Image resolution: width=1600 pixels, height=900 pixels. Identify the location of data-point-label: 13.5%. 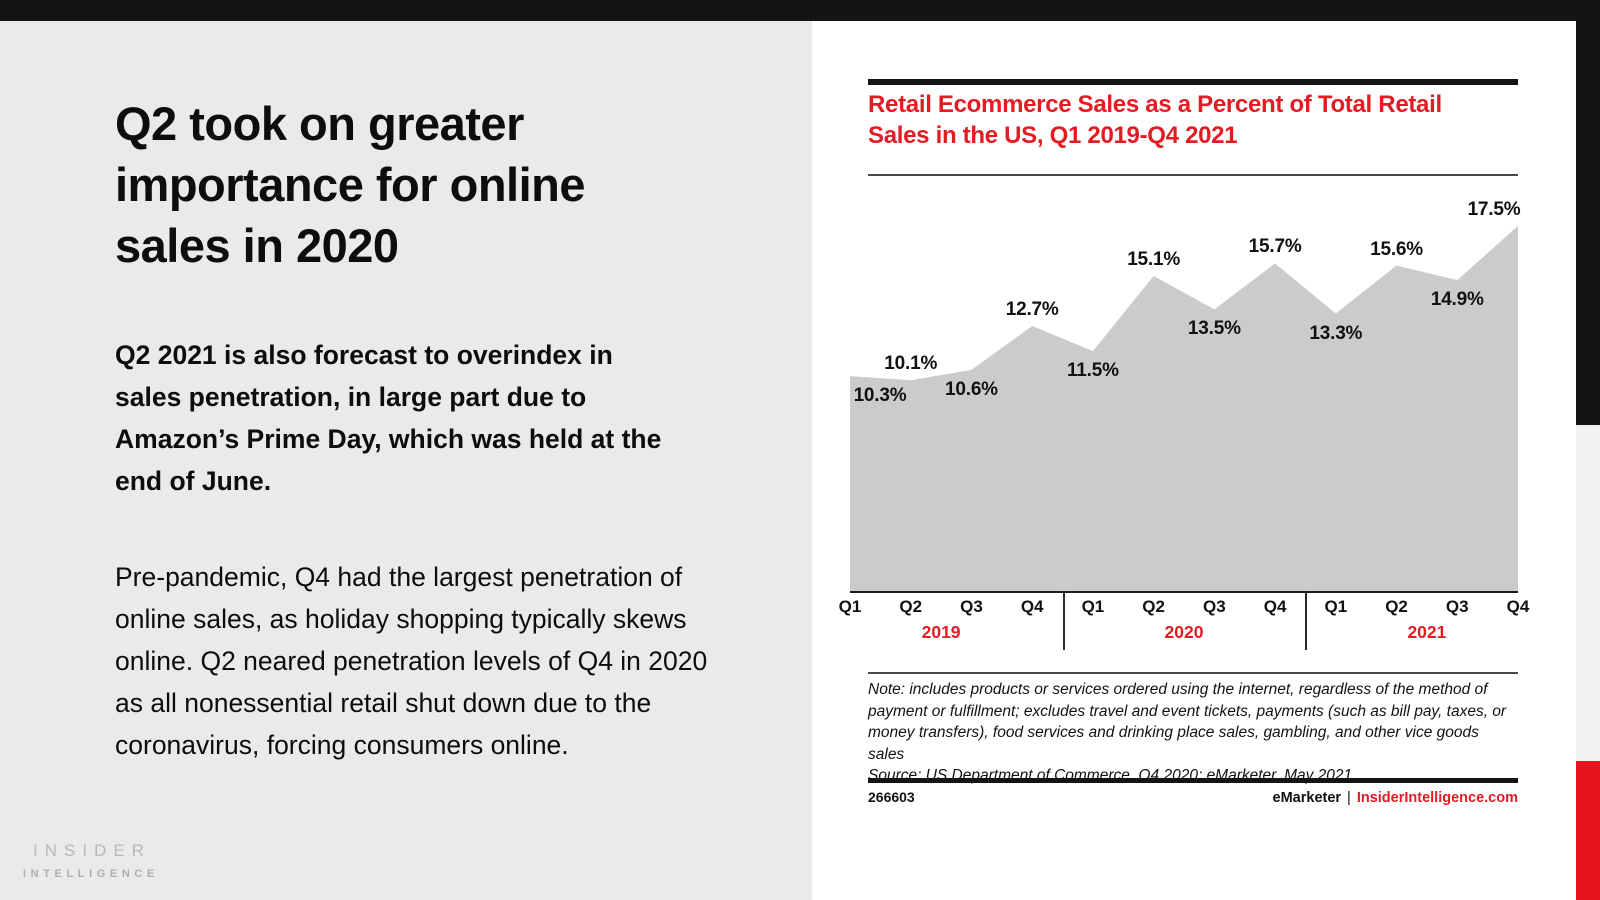
(1214, 329).